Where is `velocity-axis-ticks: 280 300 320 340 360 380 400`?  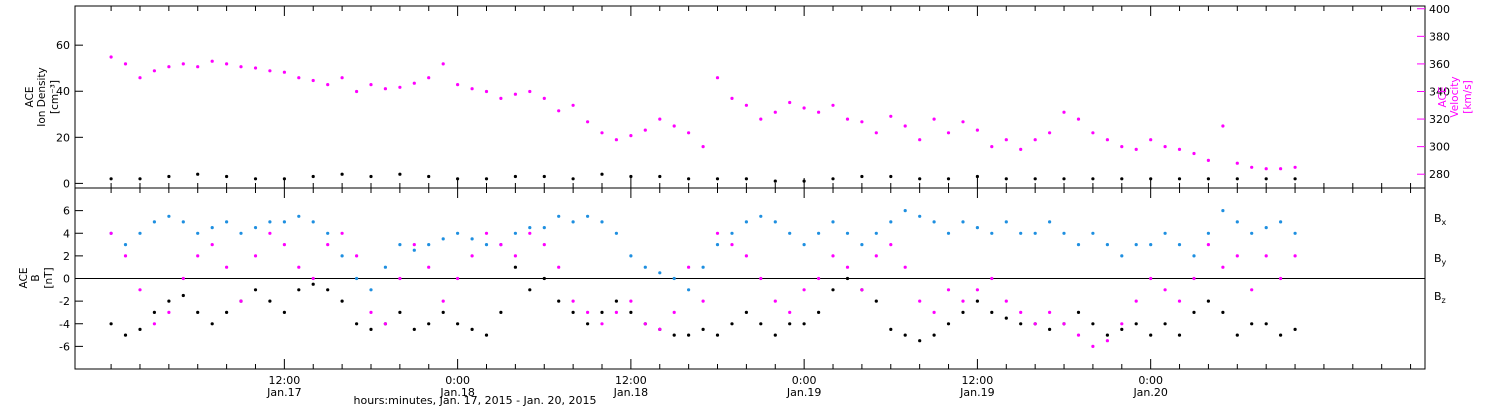
velocity-axis-ticks: 280 300 320 340 360 380 400 is located at coordinates (1433, 92).